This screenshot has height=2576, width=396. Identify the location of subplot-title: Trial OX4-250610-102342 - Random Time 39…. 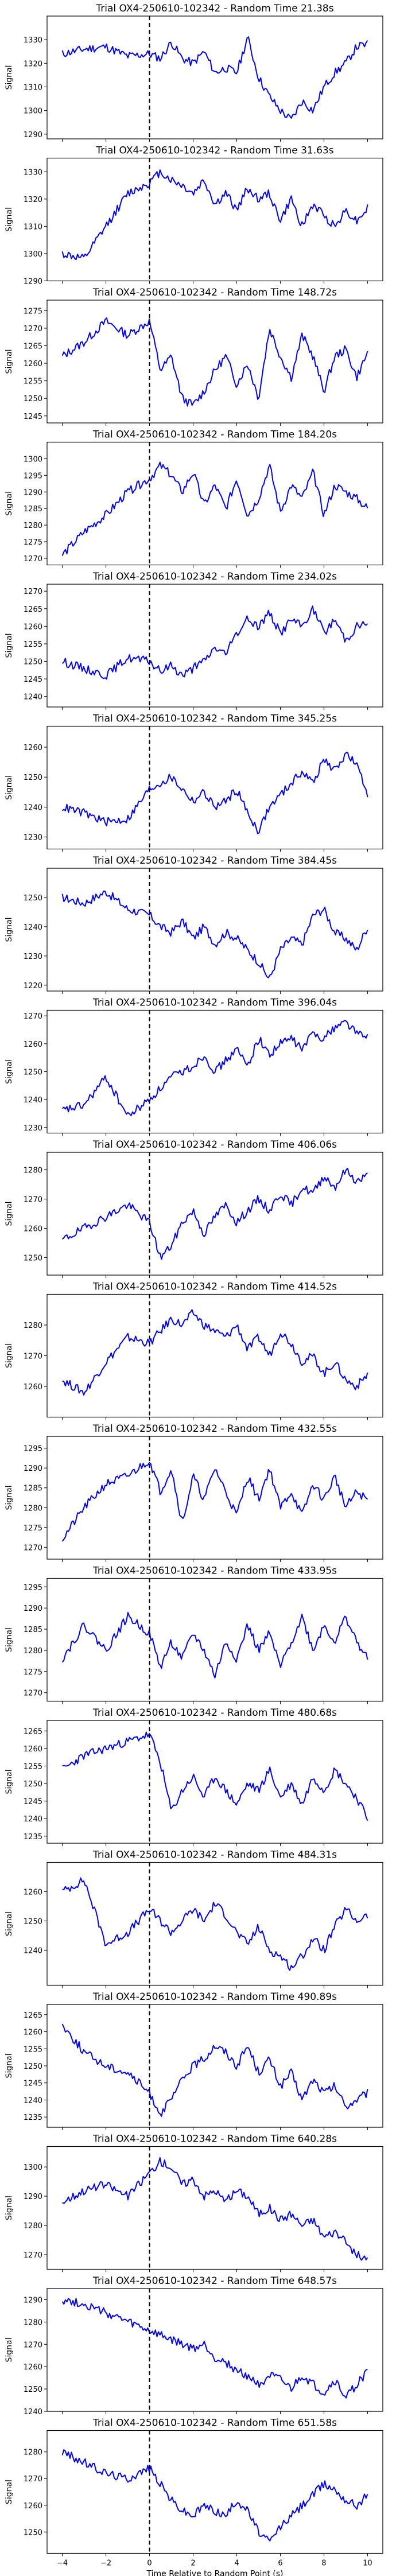
(214, 1003).